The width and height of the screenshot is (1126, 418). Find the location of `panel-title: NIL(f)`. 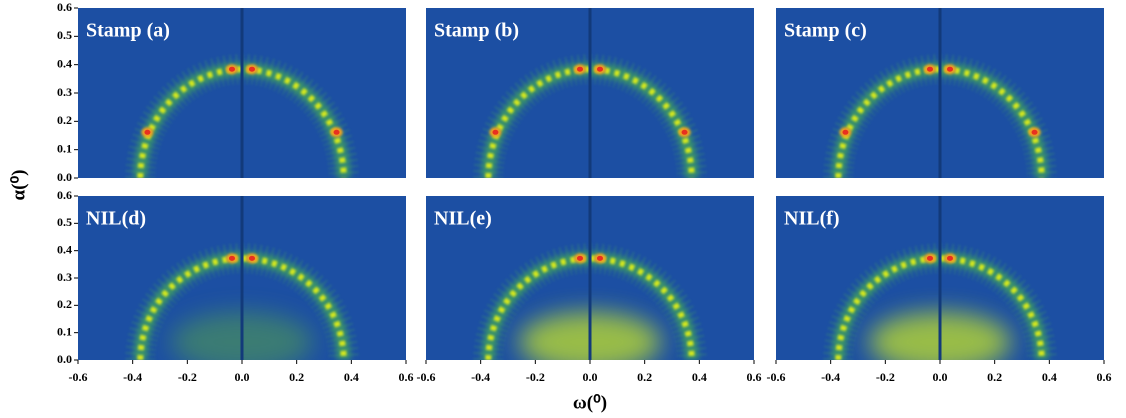

panel-title: NIL(f) is located at coordinates (812, 219).